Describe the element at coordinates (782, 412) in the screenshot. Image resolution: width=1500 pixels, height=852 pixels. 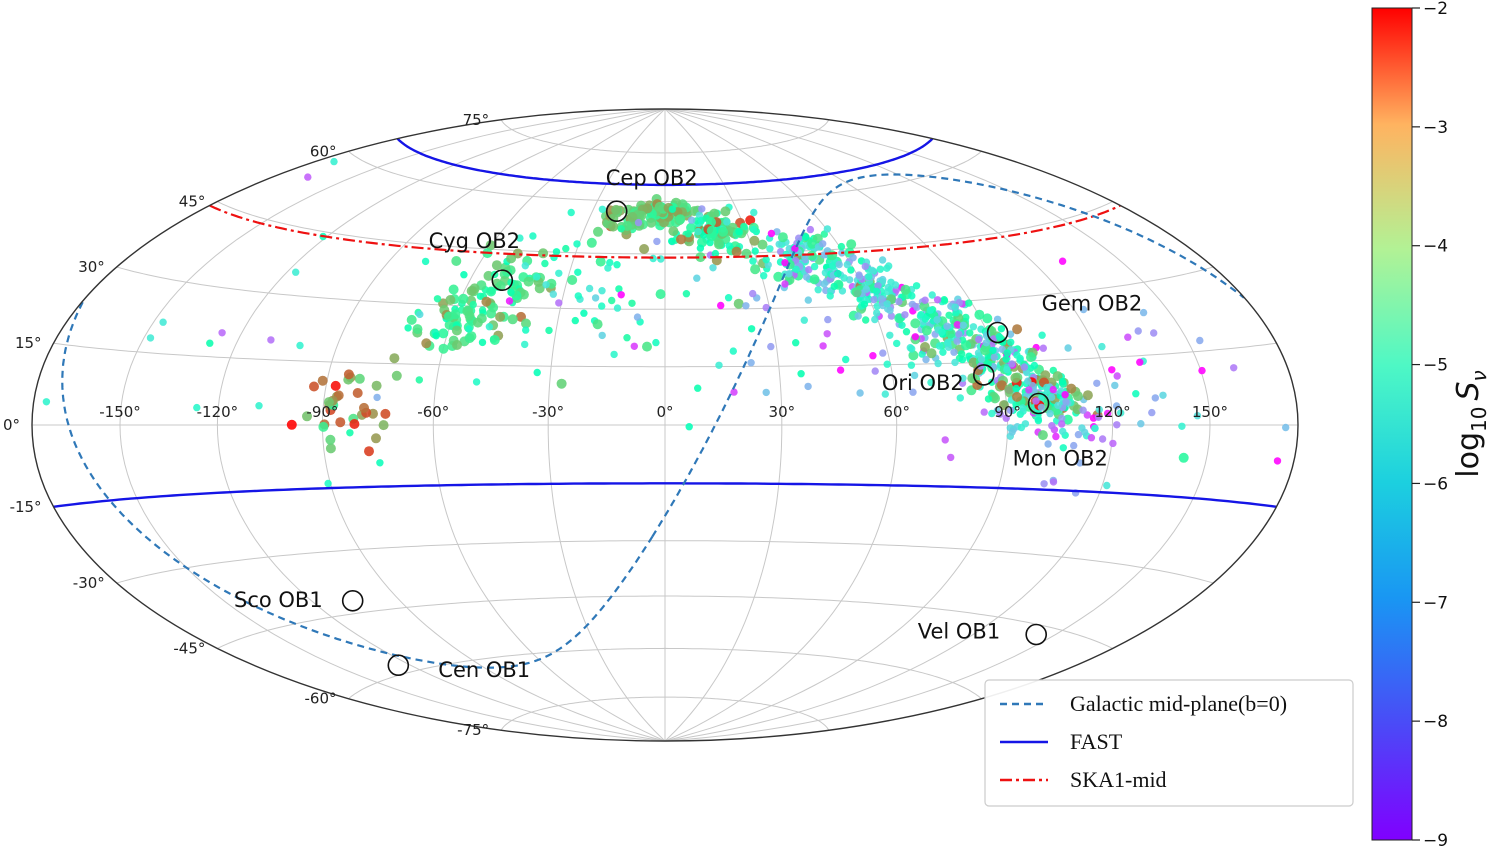
I see `lon-tick-label: 30°` at that location.